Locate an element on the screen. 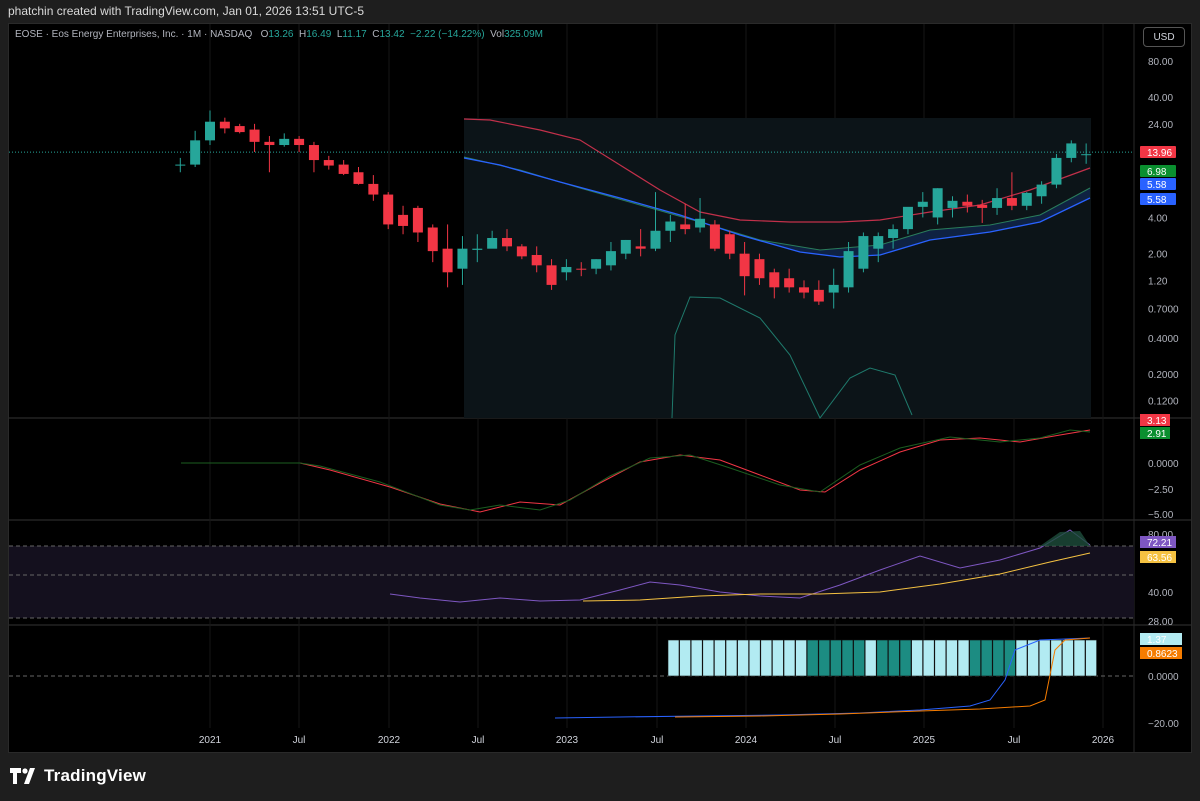 This screenshot has width=1200, height=801. time-axis-tick: 2024 is located at coordinates (746, 740).